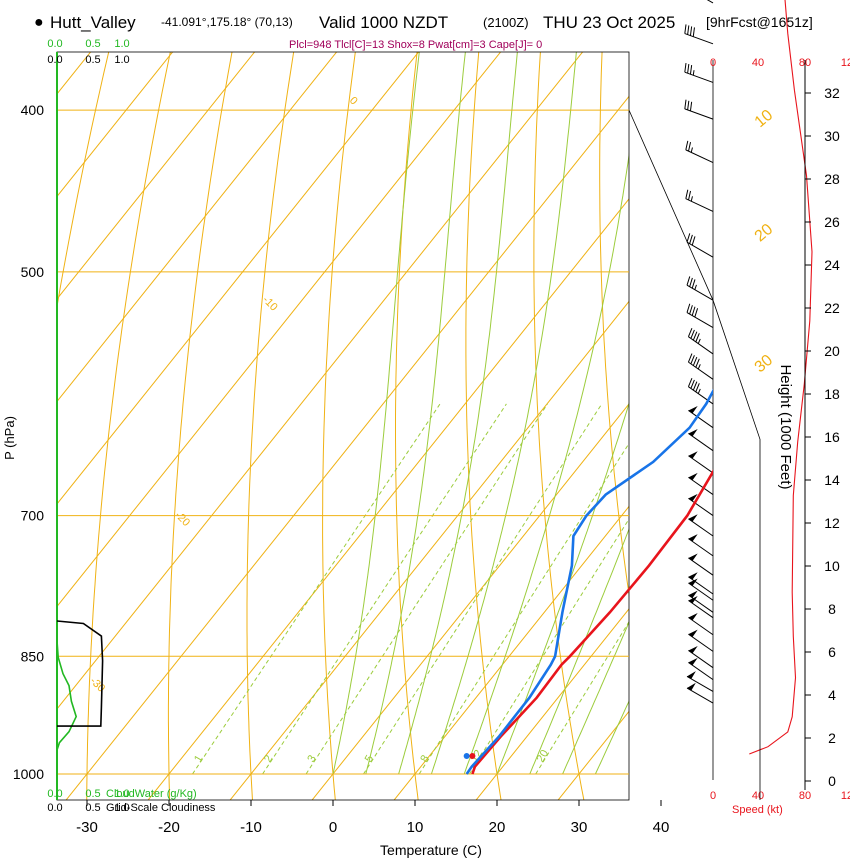  I want to click on wind-speed-line, so click(781, 377).